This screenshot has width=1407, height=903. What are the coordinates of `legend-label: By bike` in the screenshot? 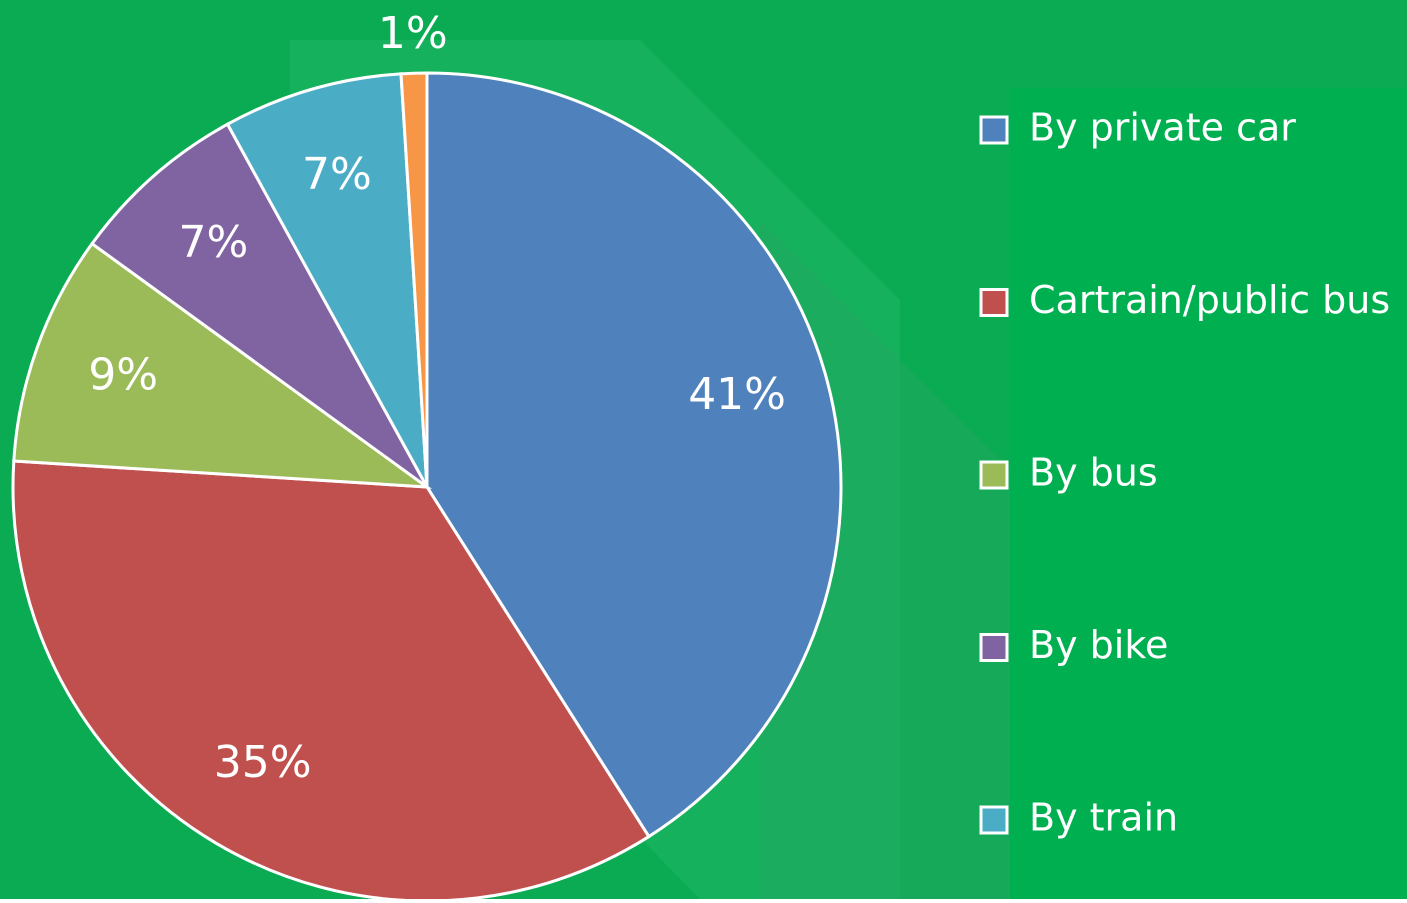 It's located at (1098, 645).